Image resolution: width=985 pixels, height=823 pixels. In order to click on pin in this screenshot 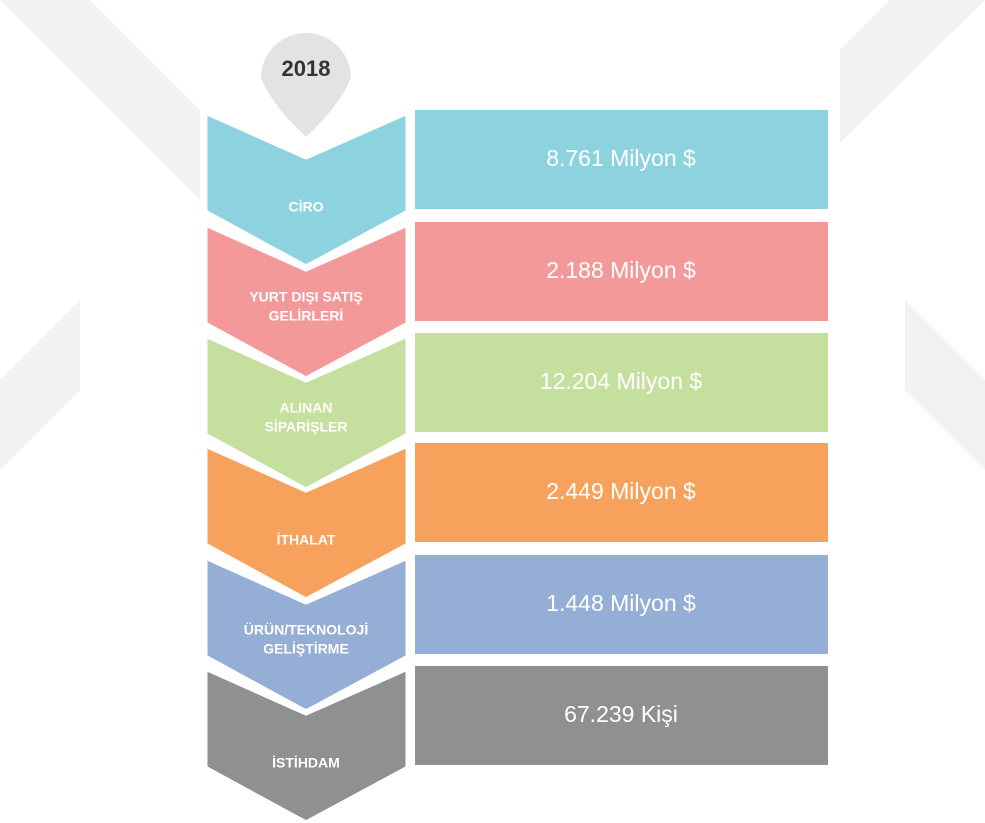, I will do `click(306, 85)`.